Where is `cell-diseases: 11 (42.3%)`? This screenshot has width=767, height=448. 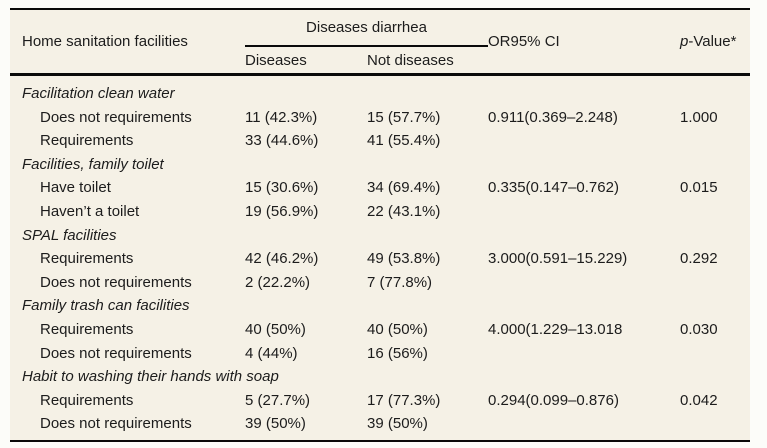
cell-diseases: 11 (42.3%) is located at coordinates (281, 117).